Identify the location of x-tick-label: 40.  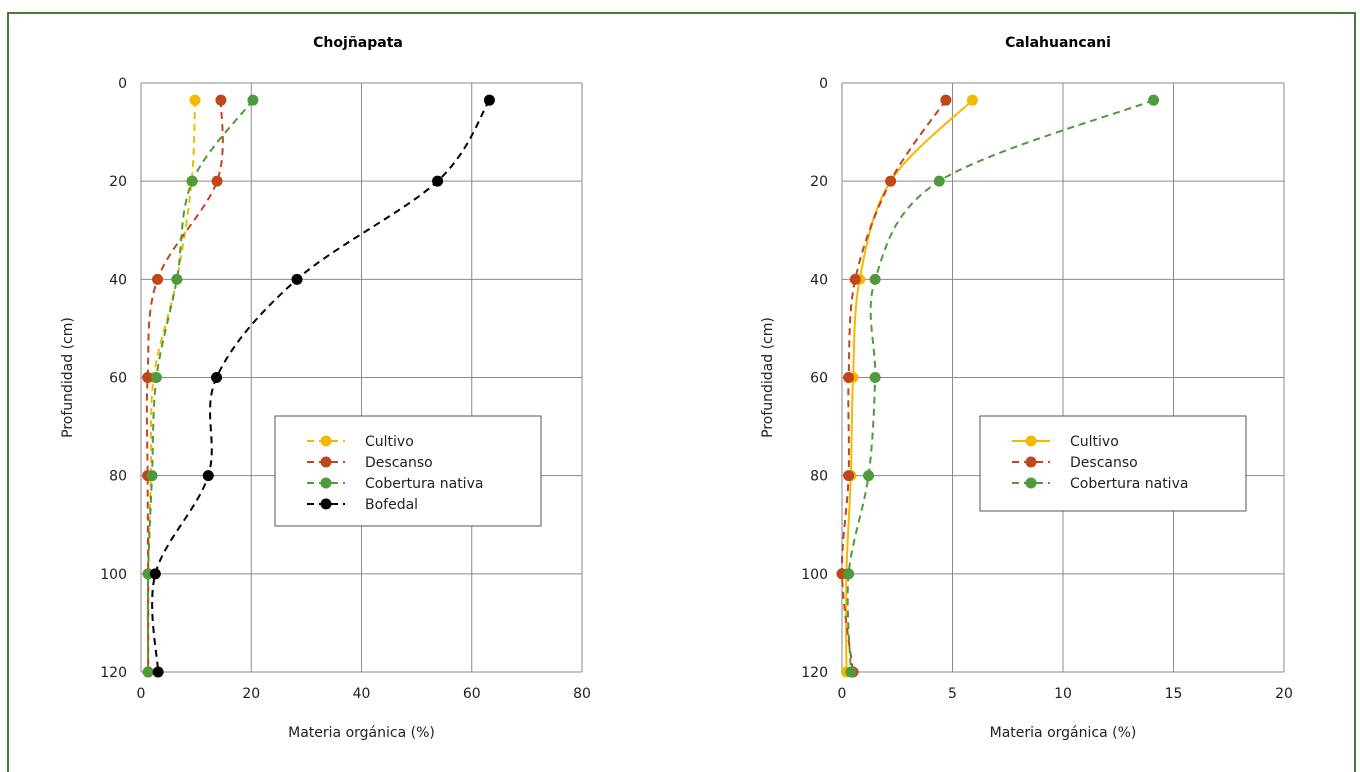
(362, 694).